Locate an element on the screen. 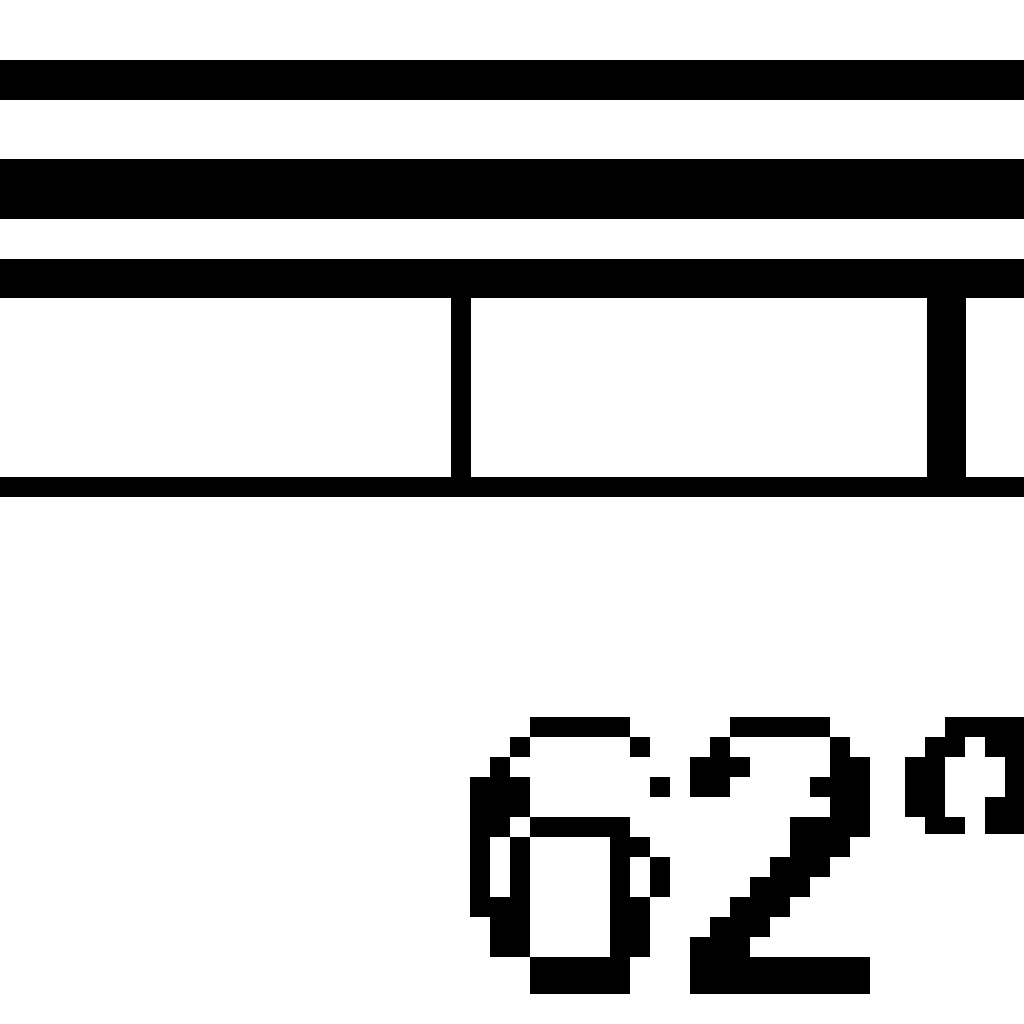  grid-bottom-border is located at coordinates (512, 487).